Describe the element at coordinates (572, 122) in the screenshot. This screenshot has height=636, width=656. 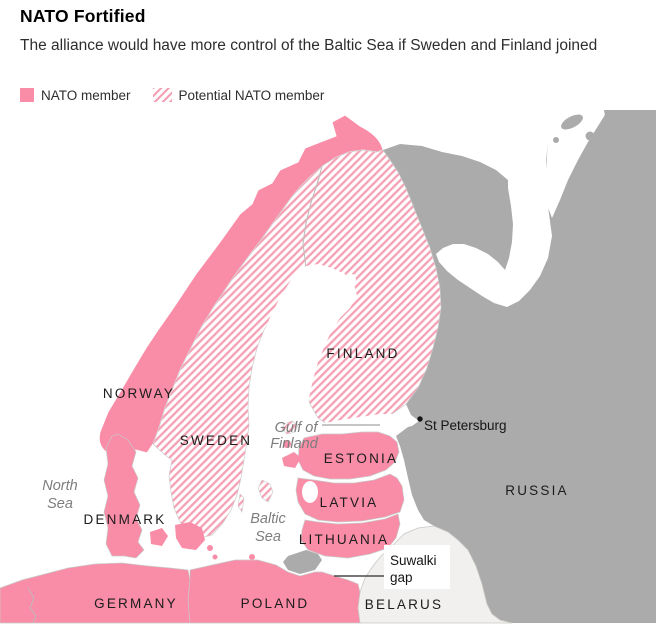
I see `arctic-island` at that location.